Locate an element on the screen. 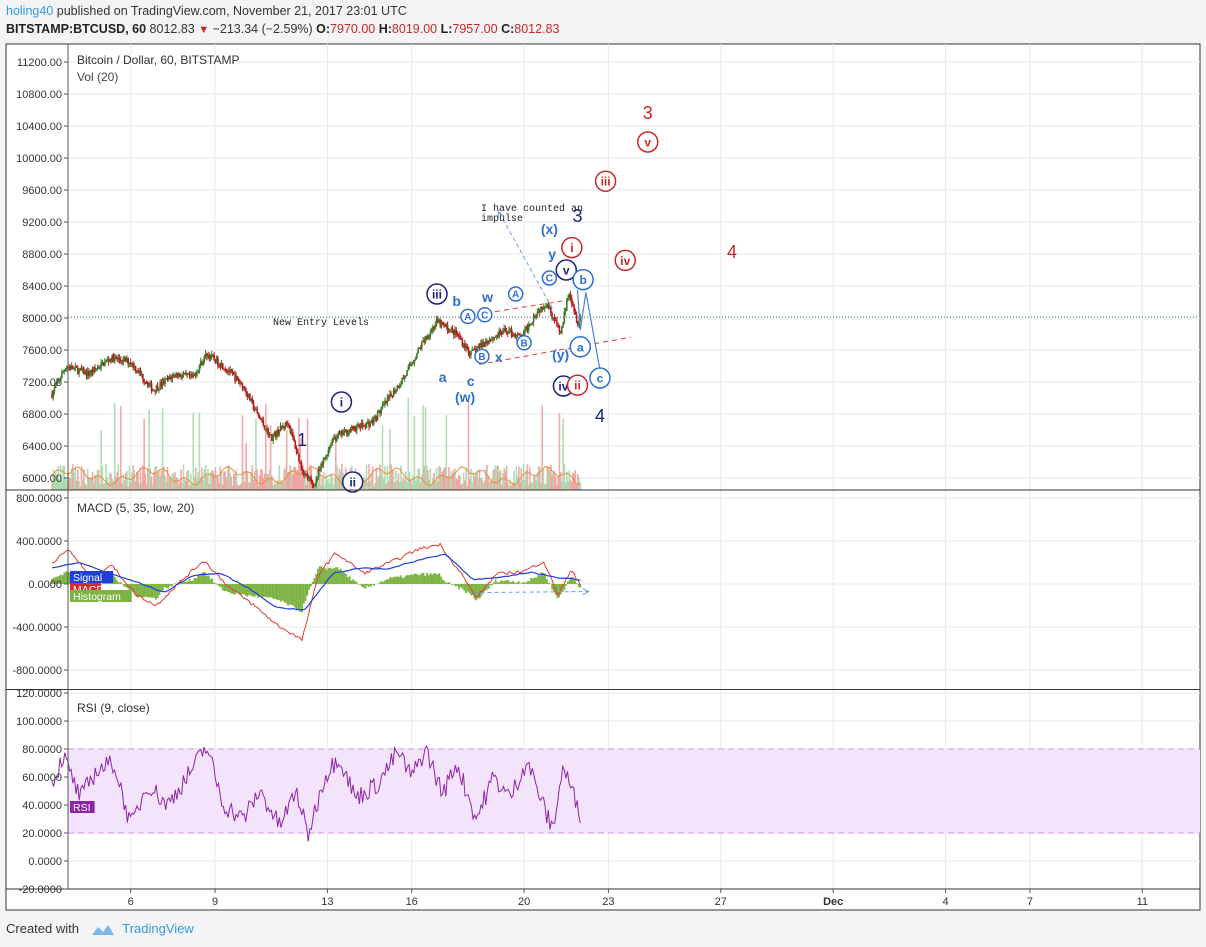  down-arrow-icon: ▼ is located at coordinates (204, 30).